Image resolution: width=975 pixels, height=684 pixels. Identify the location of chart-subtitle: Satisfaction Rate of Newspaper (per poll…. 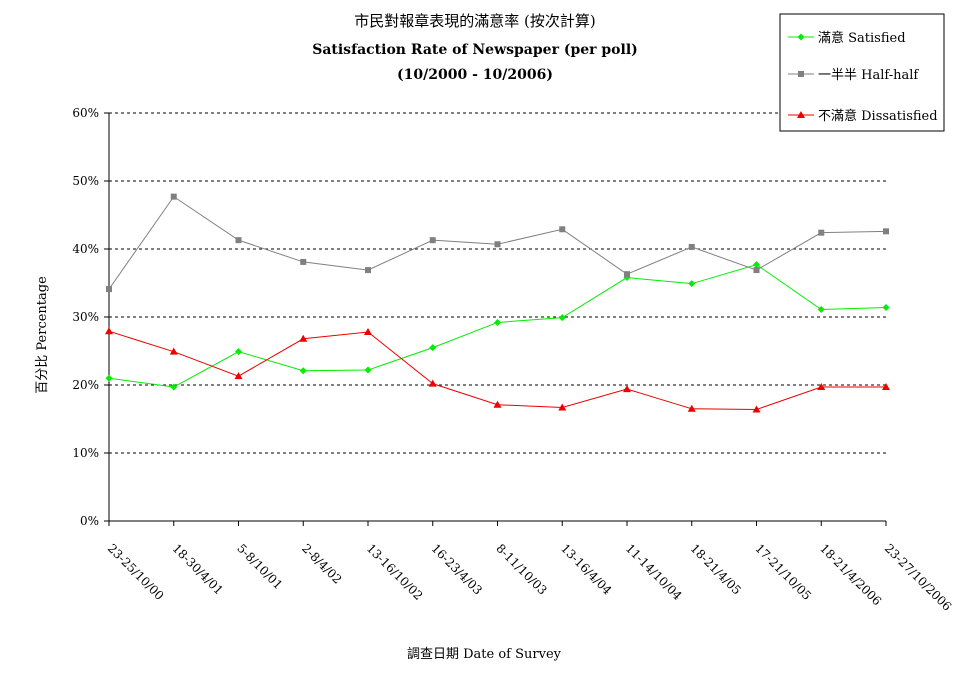
(475, 50).